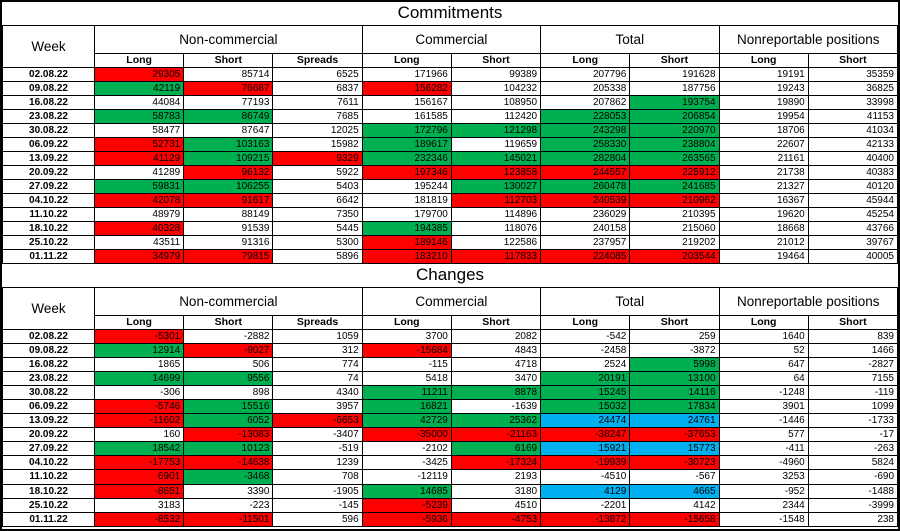 The width and height of the screenshot is (900, 531). Describe the element at coordinates (585, 186) in the screenshot. I see `value-cell: 260478` at that location.